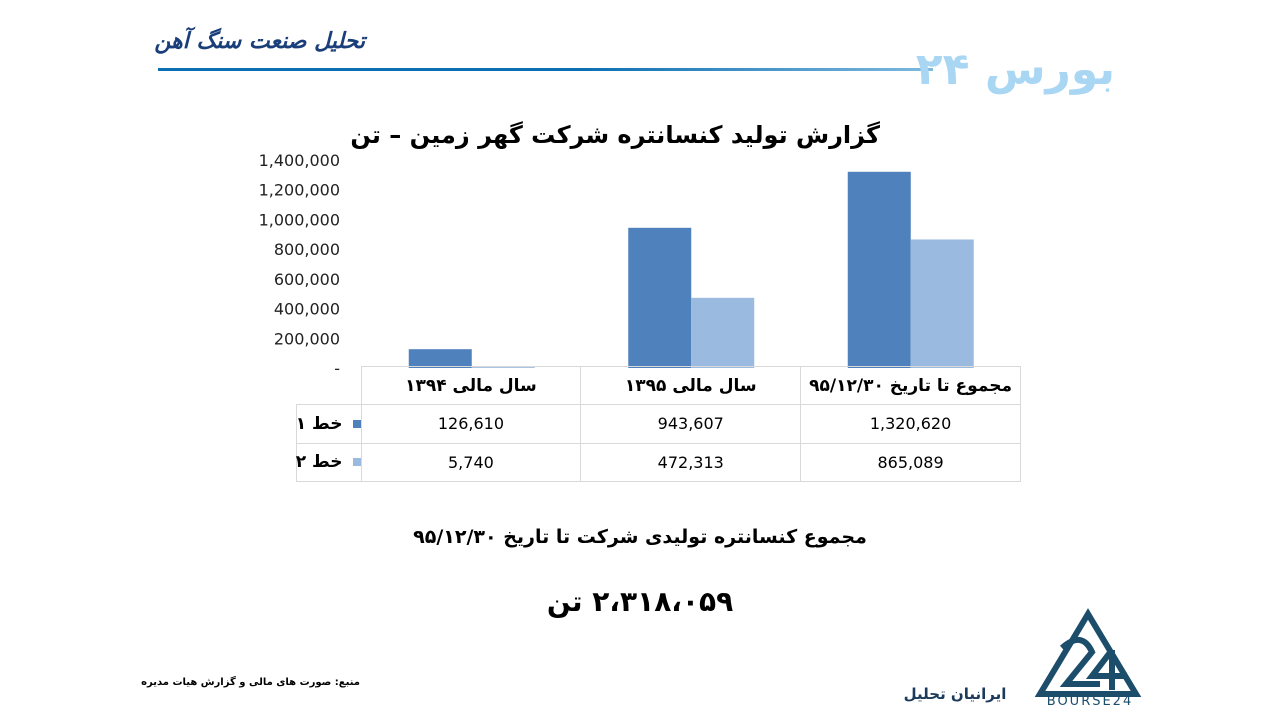 The image size is (1280, 719). What do you see at coordinates (250, 682) in the screenshot?
I see `source-note: منبع: صورت های مالی و گزارش هیات مدیره` at bounding box center [250, 682].